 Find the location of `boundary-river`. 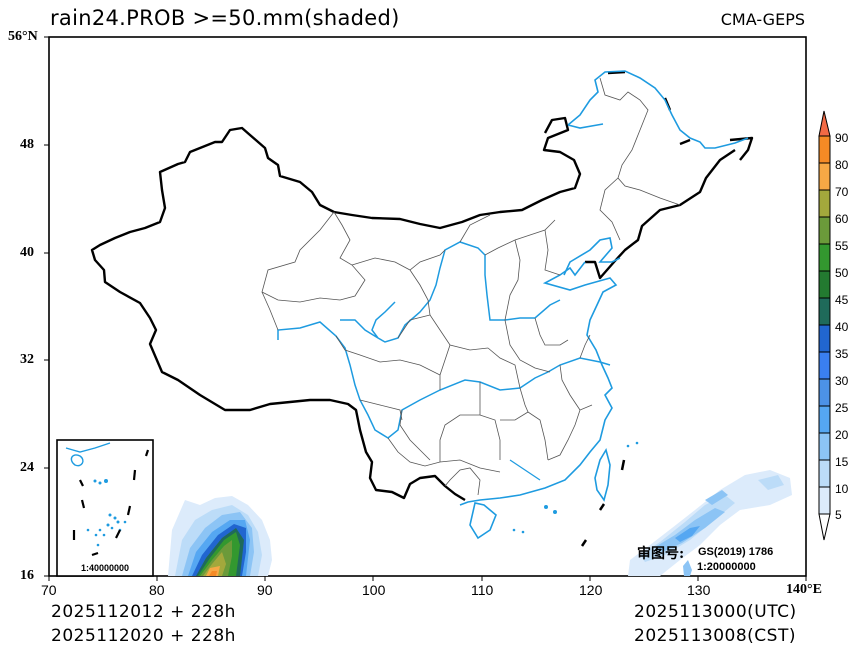

boundary-river is located at coordinates (658, 109).